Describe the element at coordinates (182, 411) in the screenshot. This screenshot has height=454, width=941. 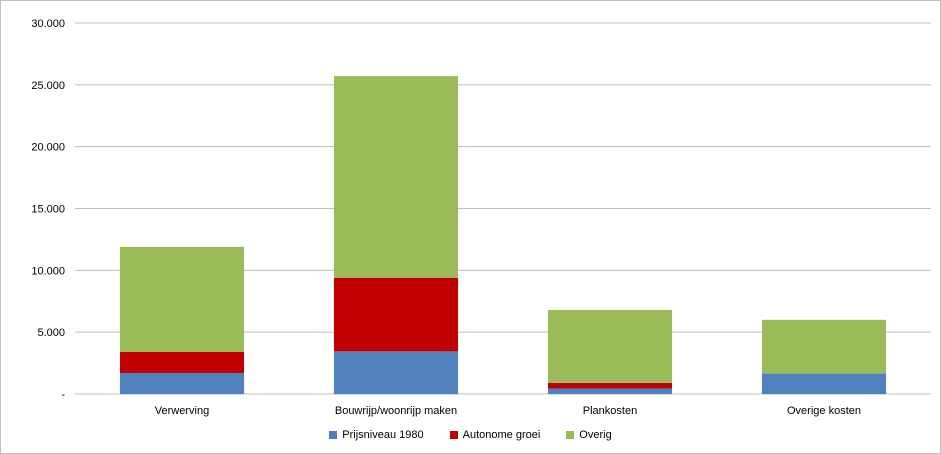
I see `x-tick-label: Verwerving` at that location.